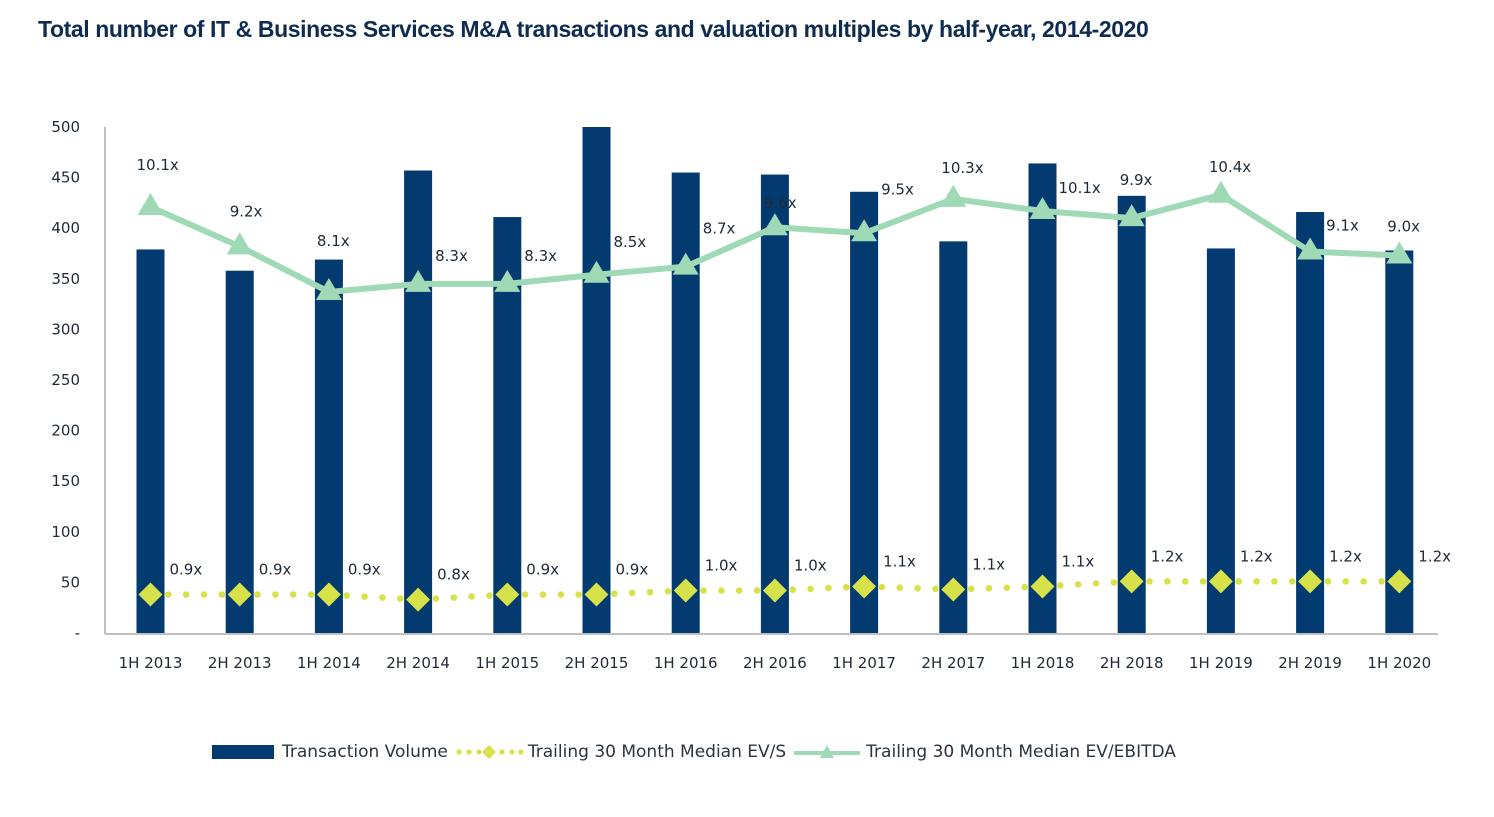 Image resolution: width=1494 pixels, height=817 pixels. What do you see at coordinates (65, 178) in the screenshot?
I see `y-tick-label: 450` at bounding box center [65, 178].